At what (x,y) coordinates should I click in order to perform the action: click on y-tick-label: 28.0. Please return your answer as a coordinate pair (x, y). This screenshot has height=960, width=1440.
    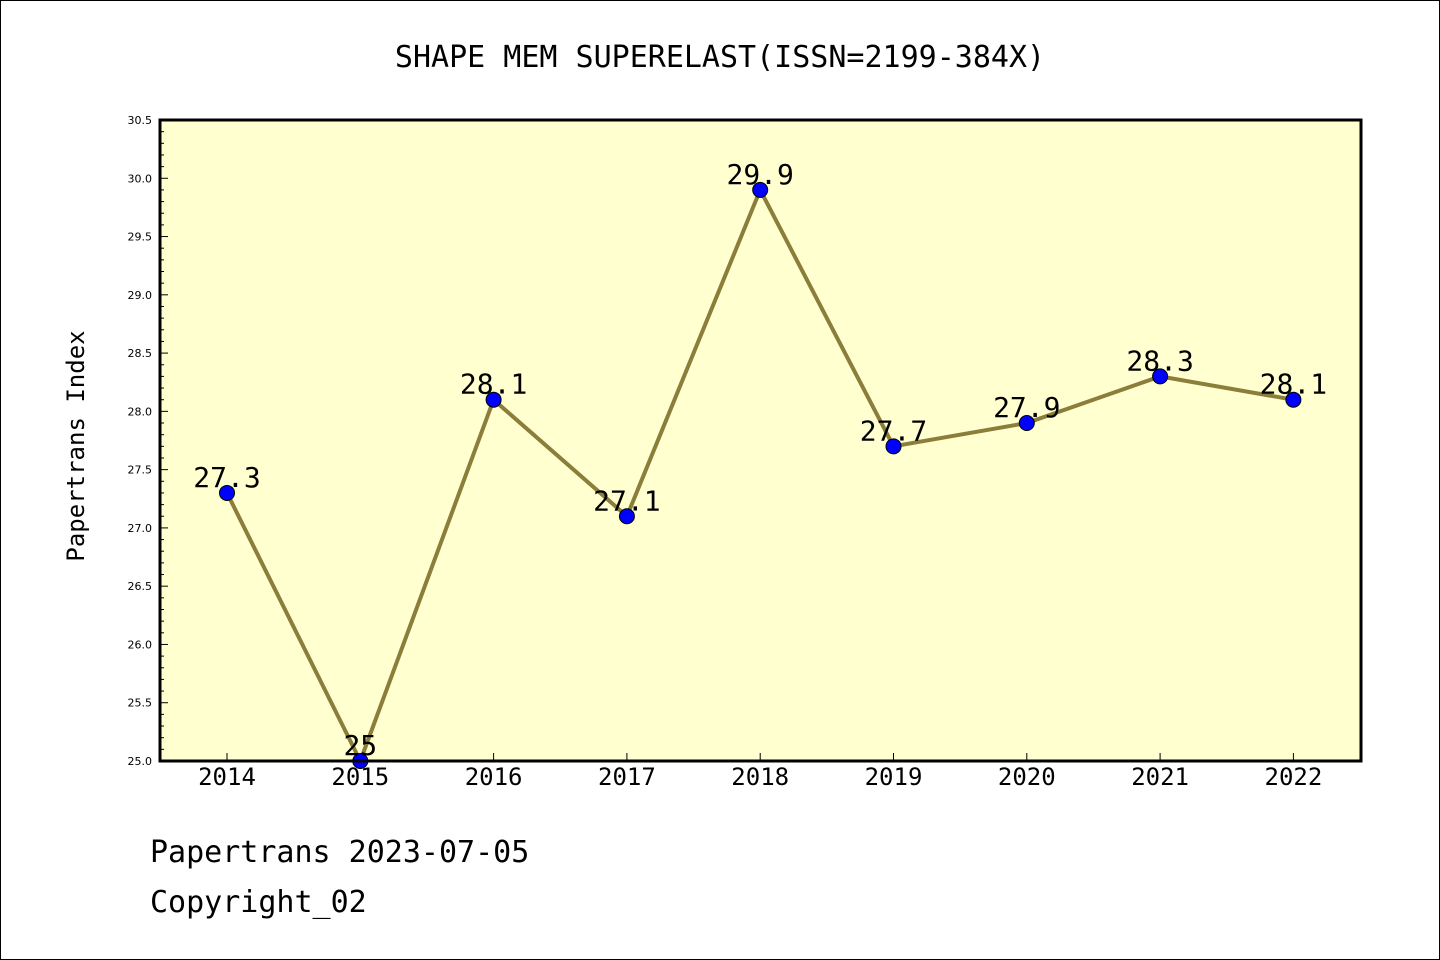
    Looking at the image, I should click on (140, 411).